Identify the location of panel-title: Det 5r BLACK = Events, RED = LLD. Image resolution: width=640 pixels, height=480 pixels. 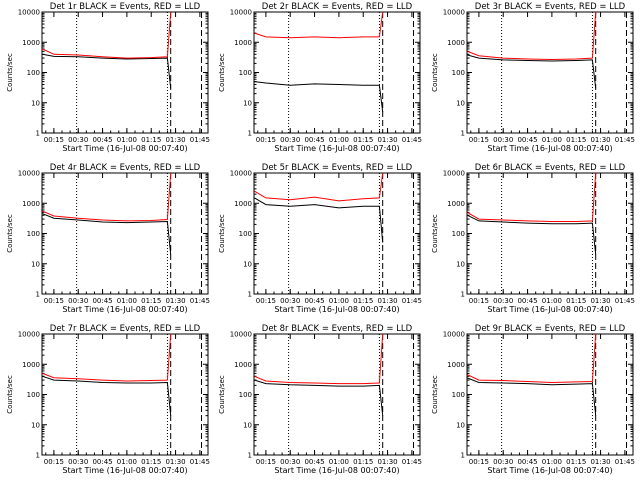
(337, 168).